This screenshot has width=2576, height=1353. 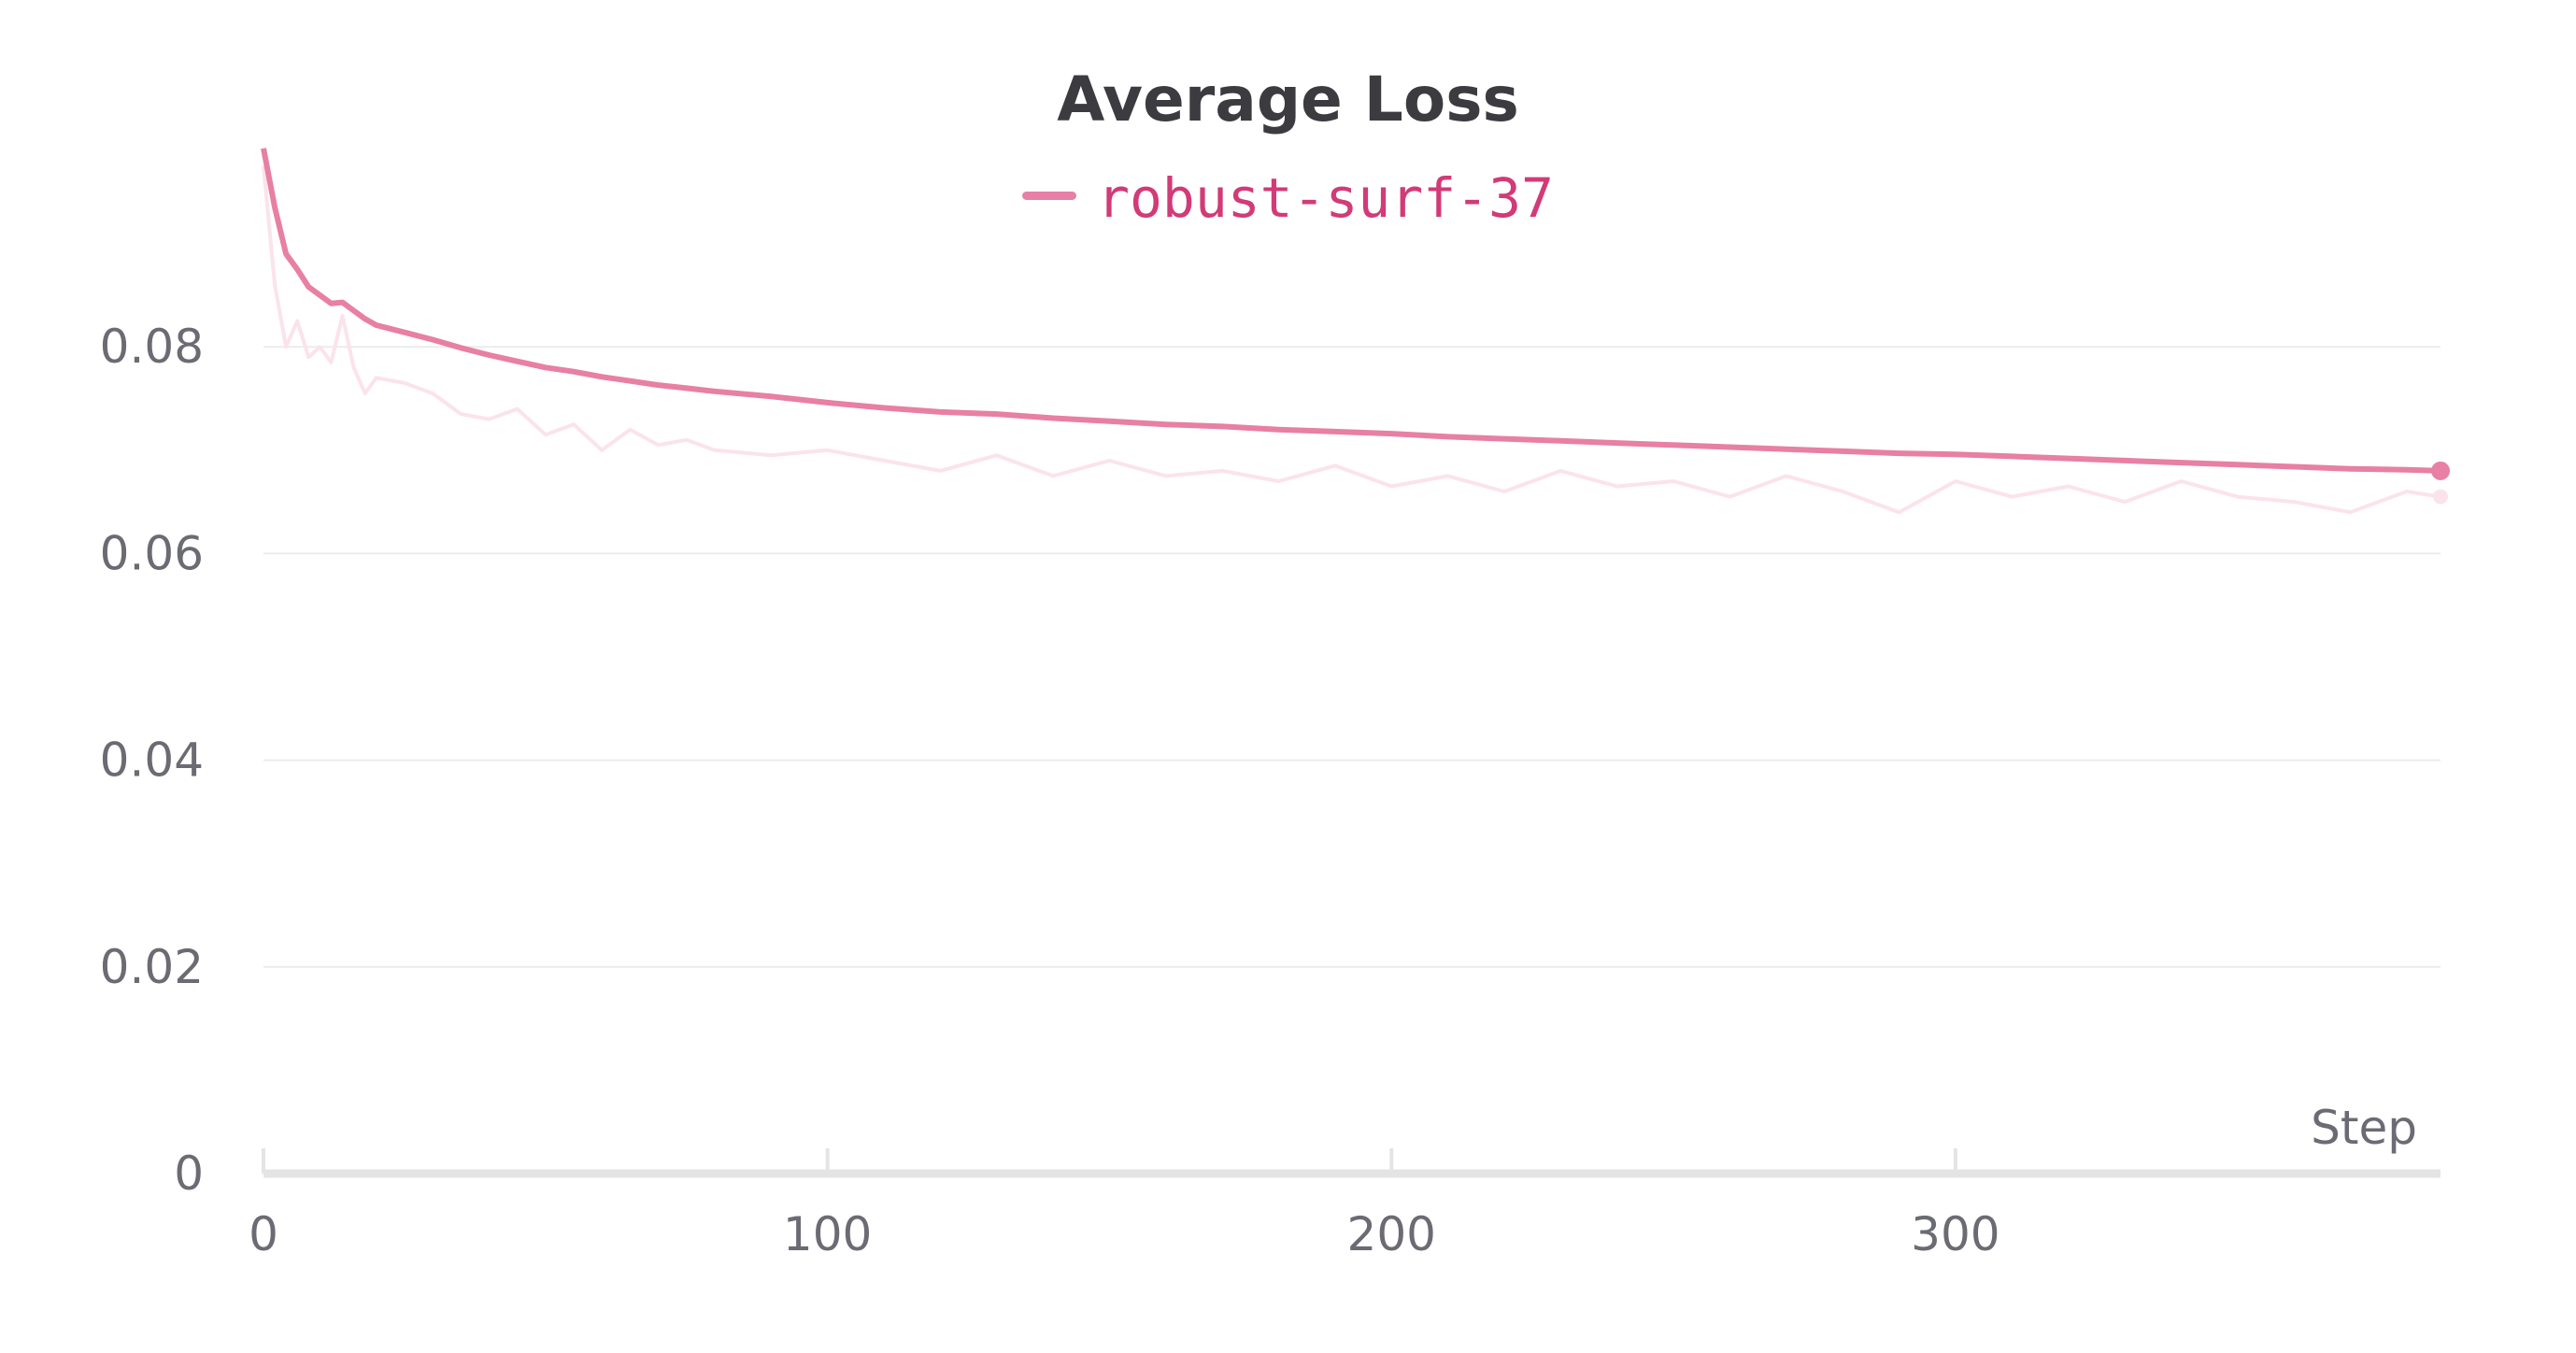 What do you see at coordinates (263, 1234) in the screenshot?
I see `x-tick-label: 0` at bounding box center [263, 1234].